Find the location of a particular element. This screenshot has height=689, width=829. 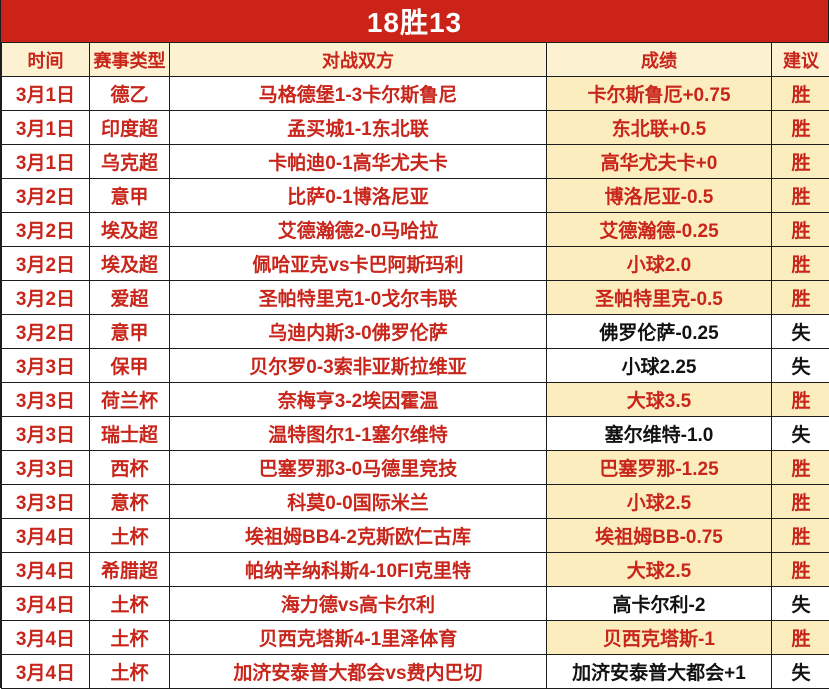

result-cell: 埃祖姆BB-0.75 is located at coordinates (659, 536).